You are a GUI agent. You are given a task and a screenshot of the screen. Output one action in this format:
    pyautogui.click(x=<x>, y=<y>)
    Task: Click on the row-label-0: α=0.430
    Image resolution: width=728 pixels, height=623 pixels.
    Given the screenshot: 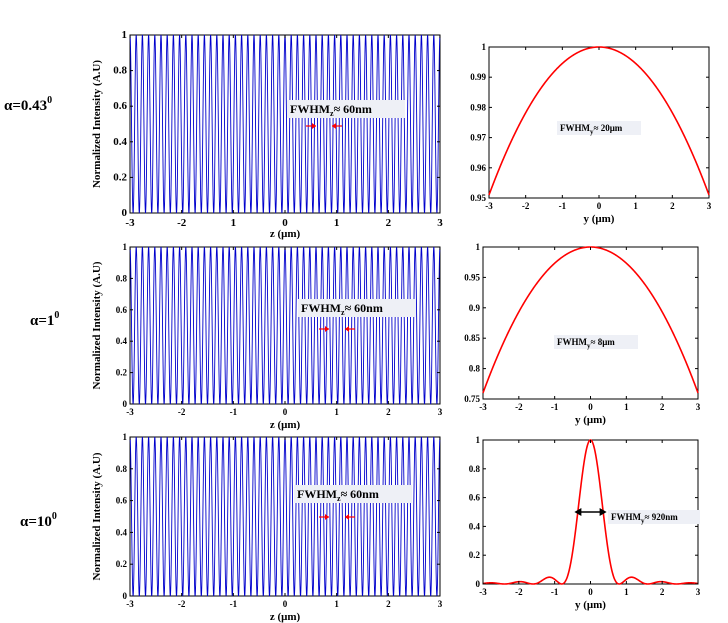 What is the action you would take?
    pyautogui.click(x=28, y=104)
    